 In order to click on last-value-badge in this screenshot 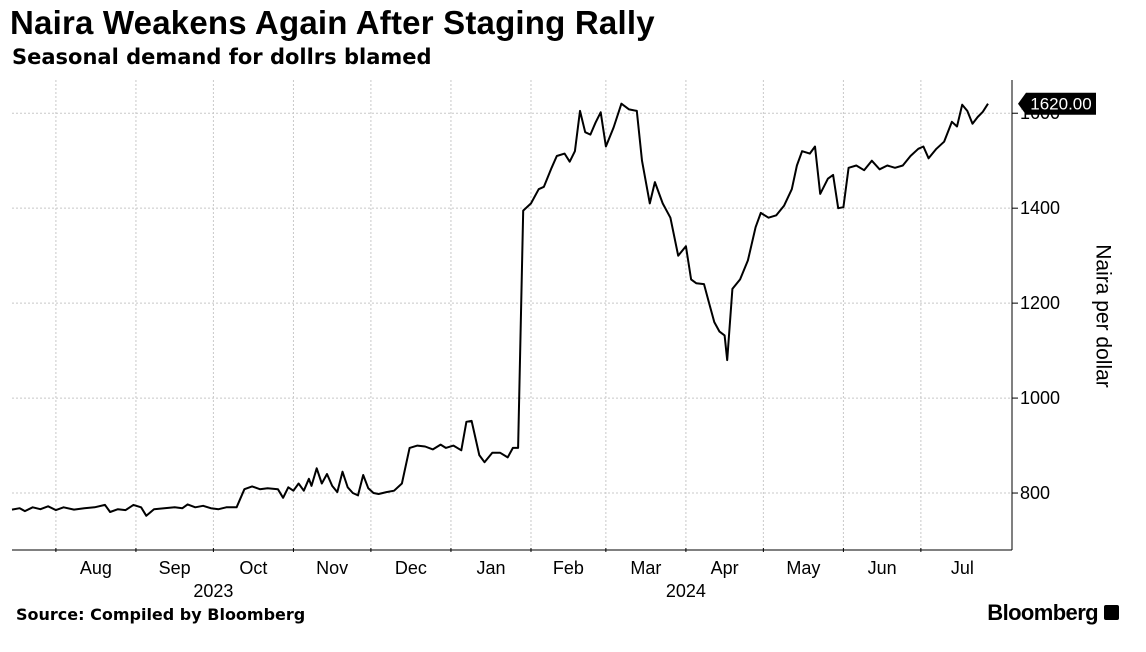, I will do `click(1057, 103)`.